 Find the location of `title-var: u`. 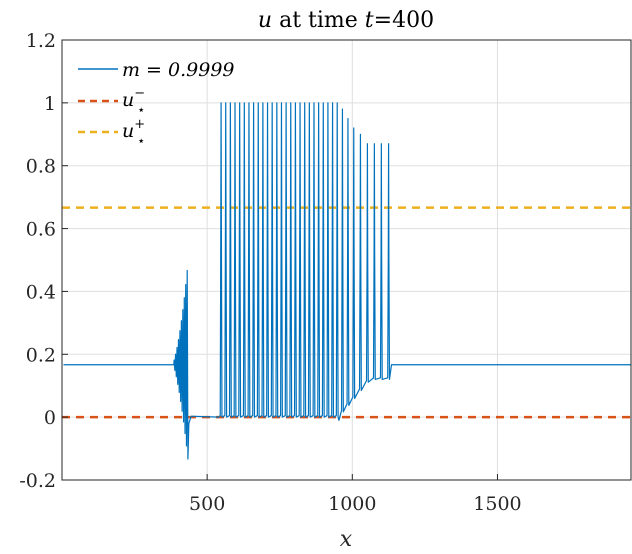

title-var: u is located at coordinates (265, 20).